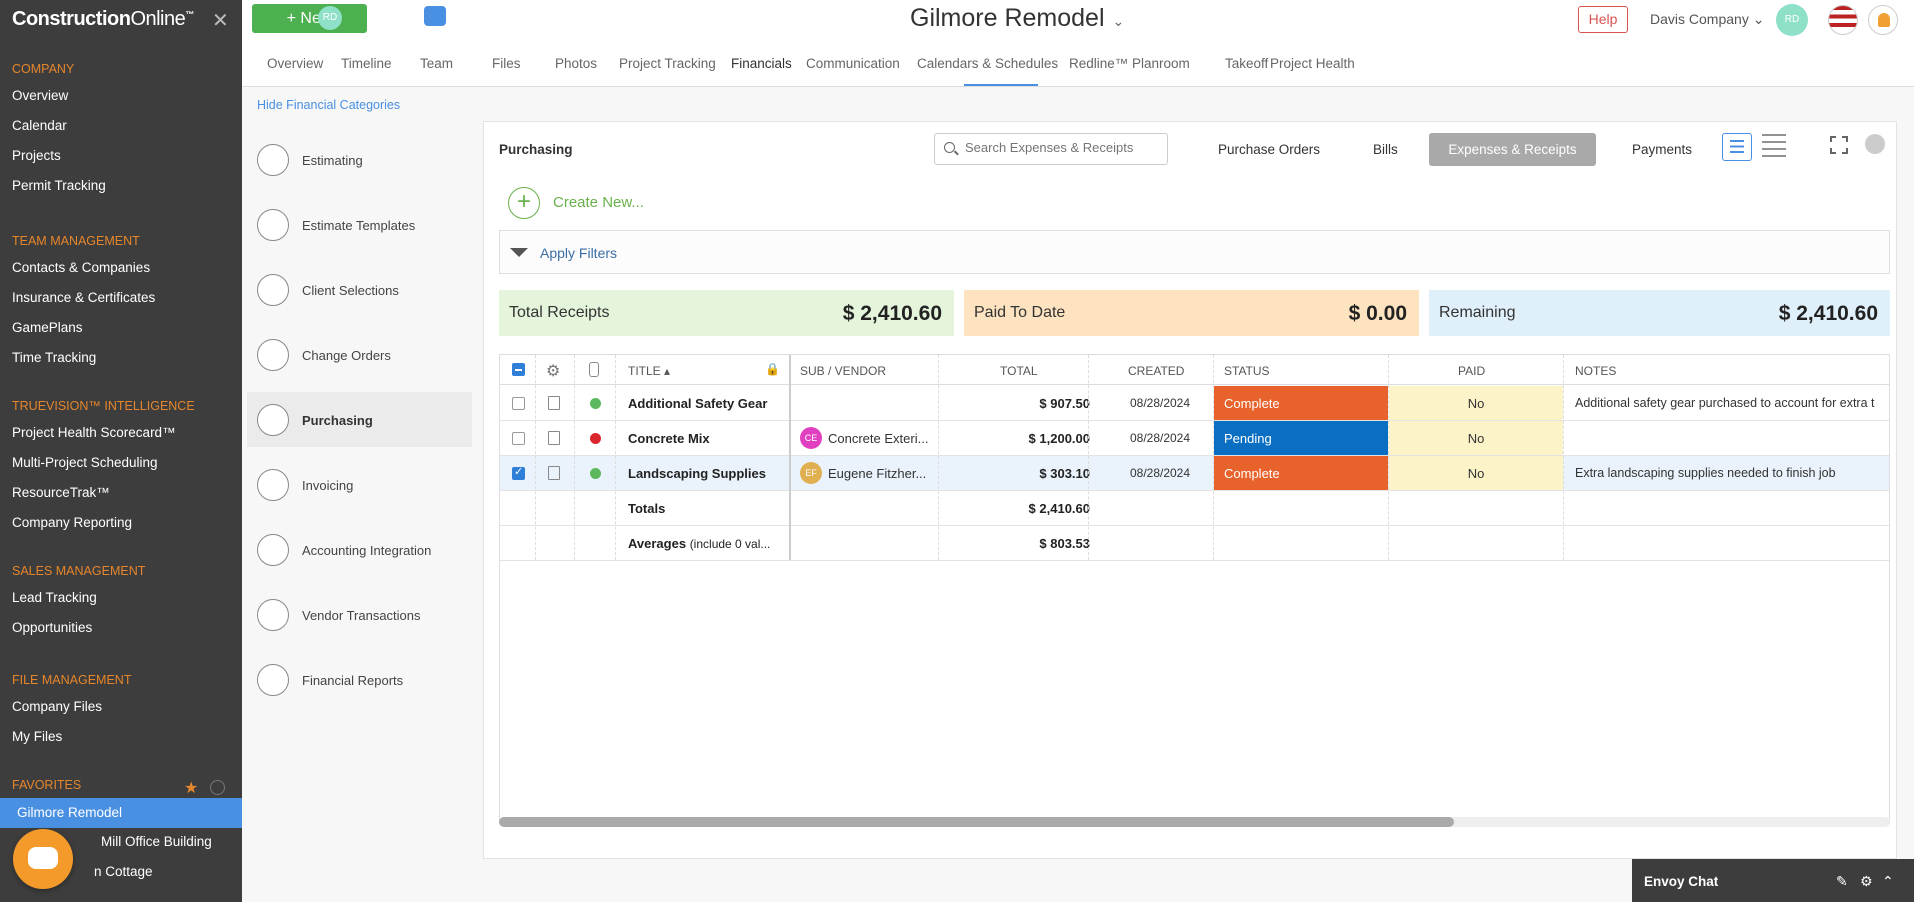  Describe the element at coordinates (43, 859) in the screenshot. I see `support-chat-icon` at that location.